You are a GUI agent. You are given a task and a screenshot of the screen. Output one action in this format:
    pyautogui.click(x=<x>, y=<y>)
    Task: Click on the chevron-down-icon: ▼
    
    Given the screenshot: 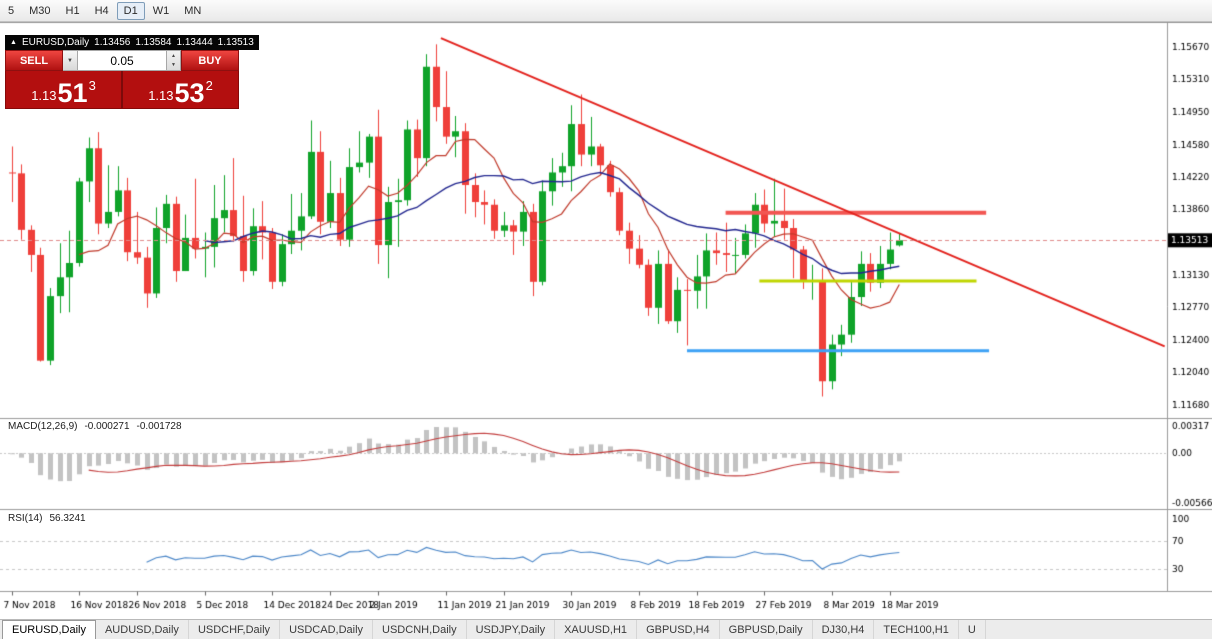 What is the action you would take?
    pyautogui.click(x=70, y=60)
    